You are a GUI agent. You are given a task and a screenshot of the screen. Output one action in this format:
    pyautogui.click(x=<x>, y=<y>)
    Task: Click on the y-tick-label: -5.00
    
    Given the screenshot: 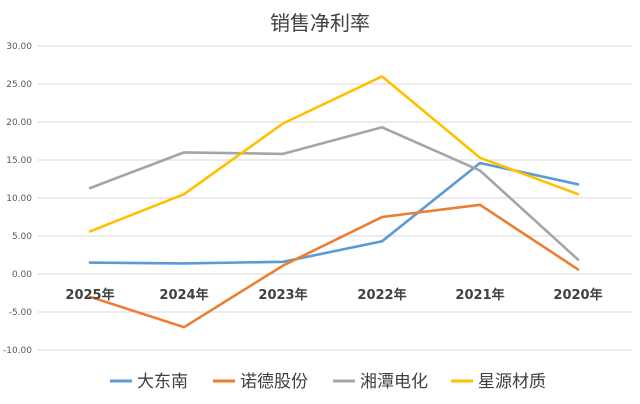 What is the action you would take?
    pyautogui.click(x=21, y=313)
    